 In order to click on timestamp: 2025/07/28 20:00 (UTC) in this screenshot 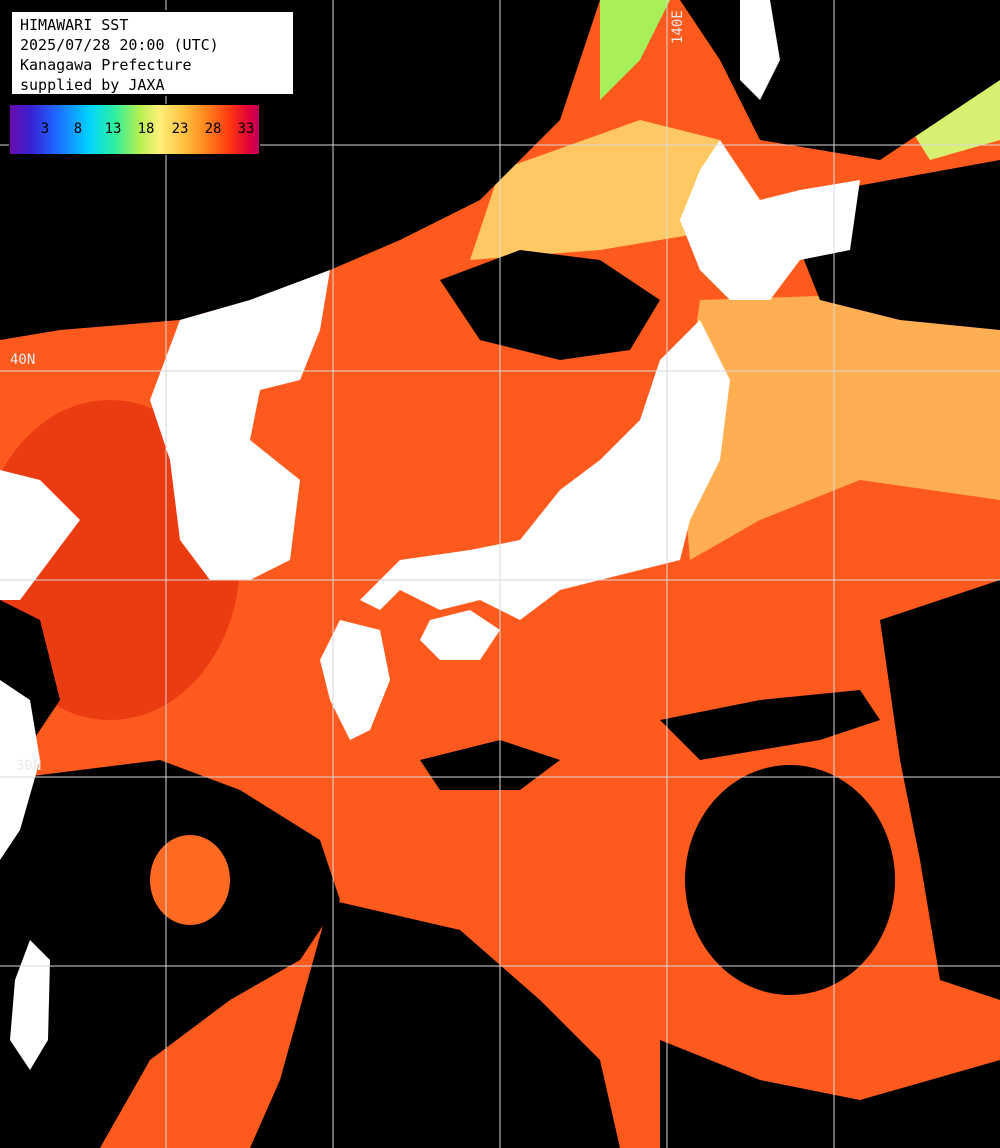, I will do `click(119, 45)`.